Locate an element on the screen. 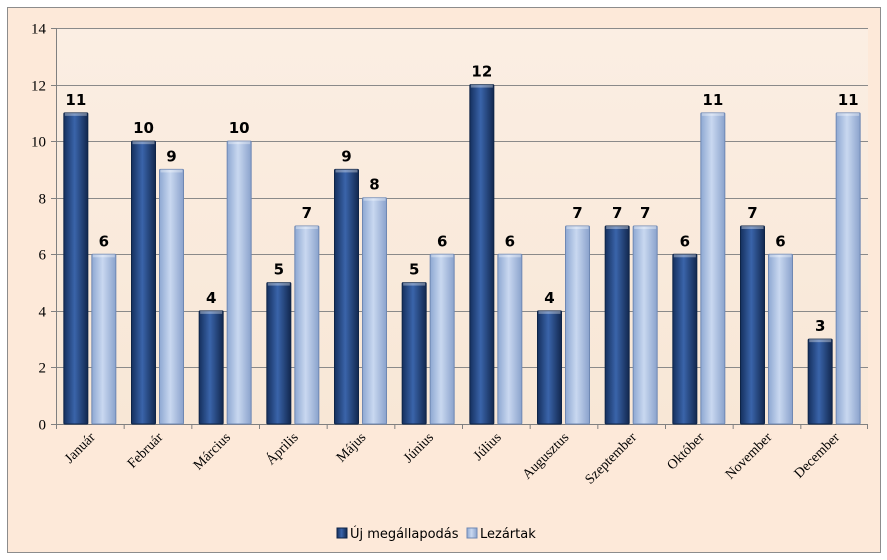  legend-label: Lezártak is located at coordinates (508, 534).